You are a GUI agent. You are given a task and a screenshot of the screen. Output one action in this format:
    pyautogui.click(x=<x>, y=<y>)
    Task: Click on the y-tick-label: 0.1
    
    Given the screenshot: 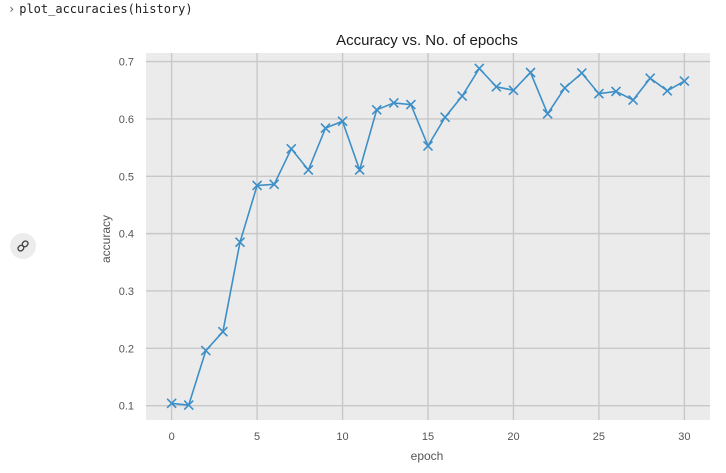 What is the action you would take?
    pyautogui.click(x=126, y=407)
    